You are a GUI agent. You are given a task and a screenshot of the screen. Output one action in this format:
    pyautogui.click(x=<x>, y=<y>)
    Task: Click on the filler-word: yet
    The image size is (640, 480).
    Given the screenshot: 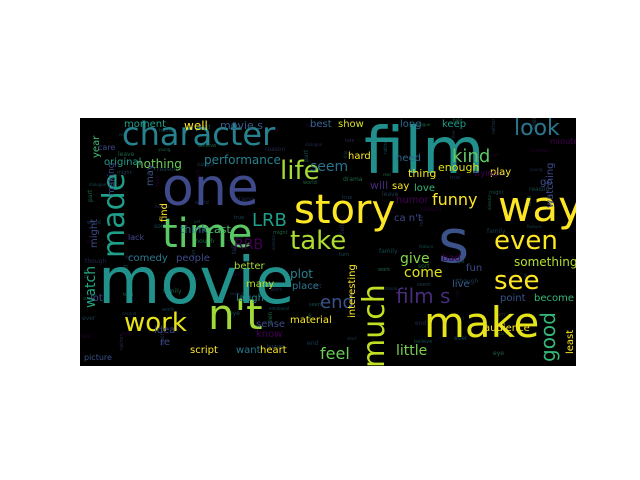 What is the action you would take?
    pyautogui.click(x=305, y=201)
    